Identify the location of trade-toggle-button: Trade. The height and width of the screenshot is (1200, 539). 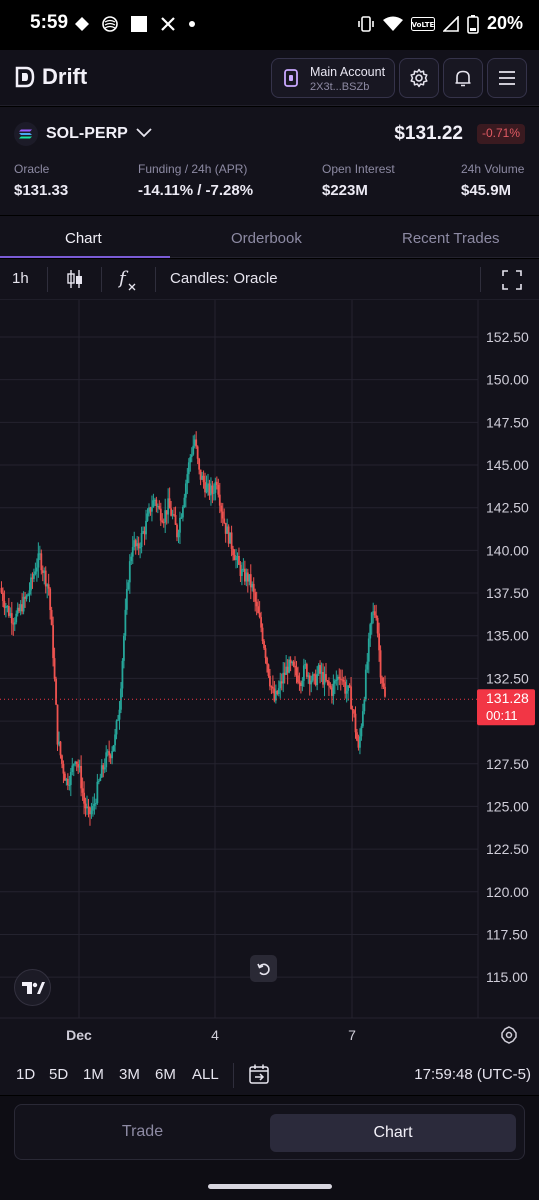
(142, 1131).